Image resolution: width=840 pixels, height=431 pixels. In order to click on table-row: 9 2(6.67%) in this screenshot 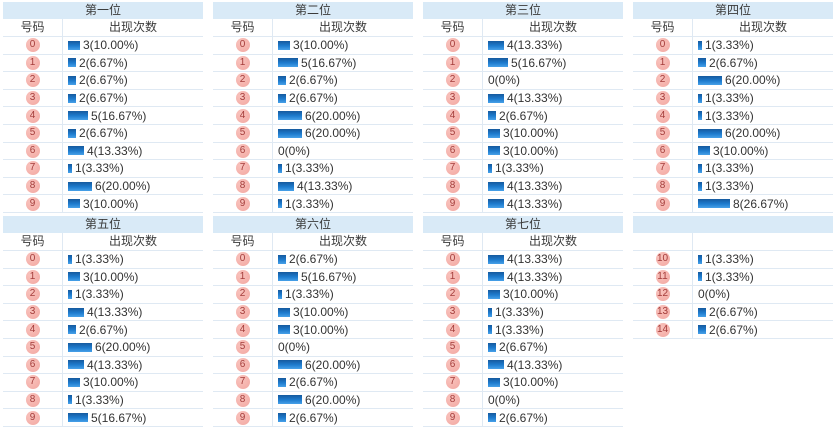, I will do `click(523, 418)`.